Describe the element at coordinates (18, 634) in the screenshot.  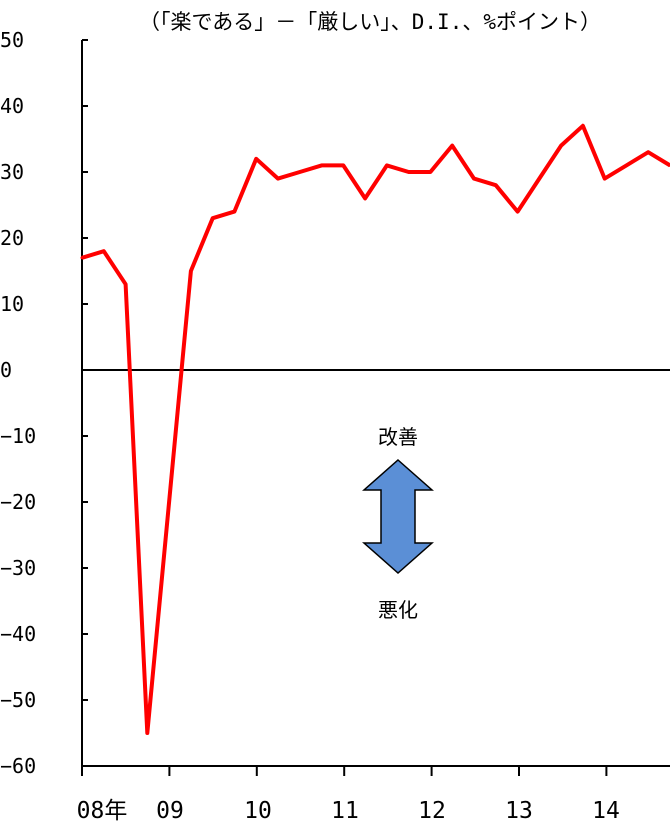
I see `y-tick-label: −40` at that location.